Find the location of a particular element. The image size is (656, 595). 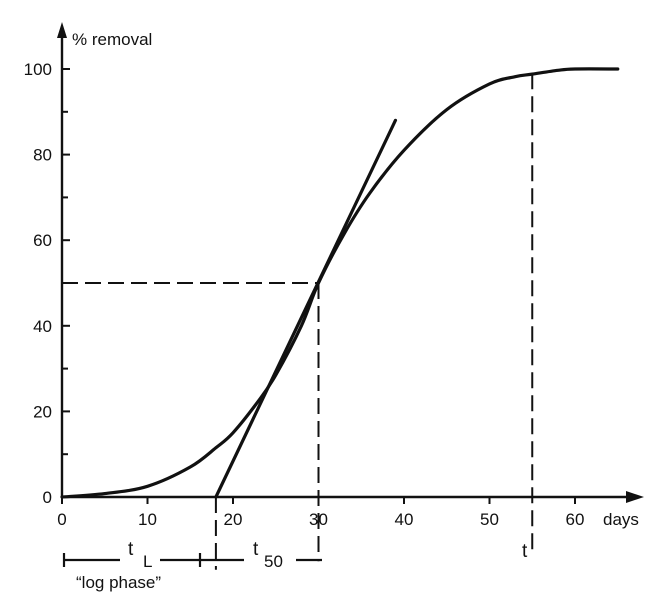

t50-label: t is located at coordinates (256, 549).